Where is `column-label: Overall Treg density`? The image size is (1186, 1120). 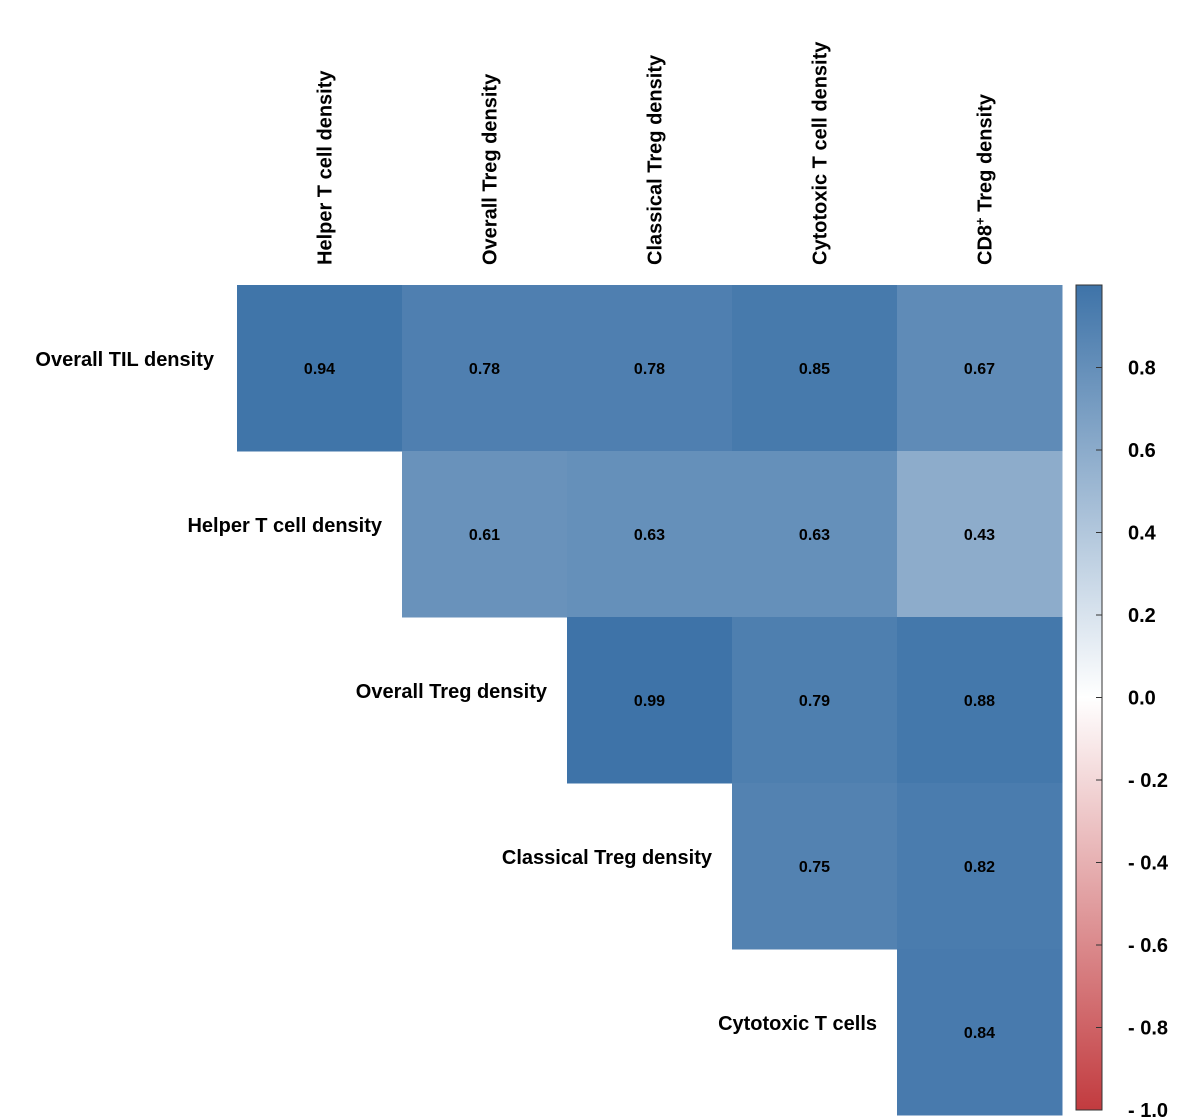 column-label: Overall Treg density is located at coordinates (491, 169).